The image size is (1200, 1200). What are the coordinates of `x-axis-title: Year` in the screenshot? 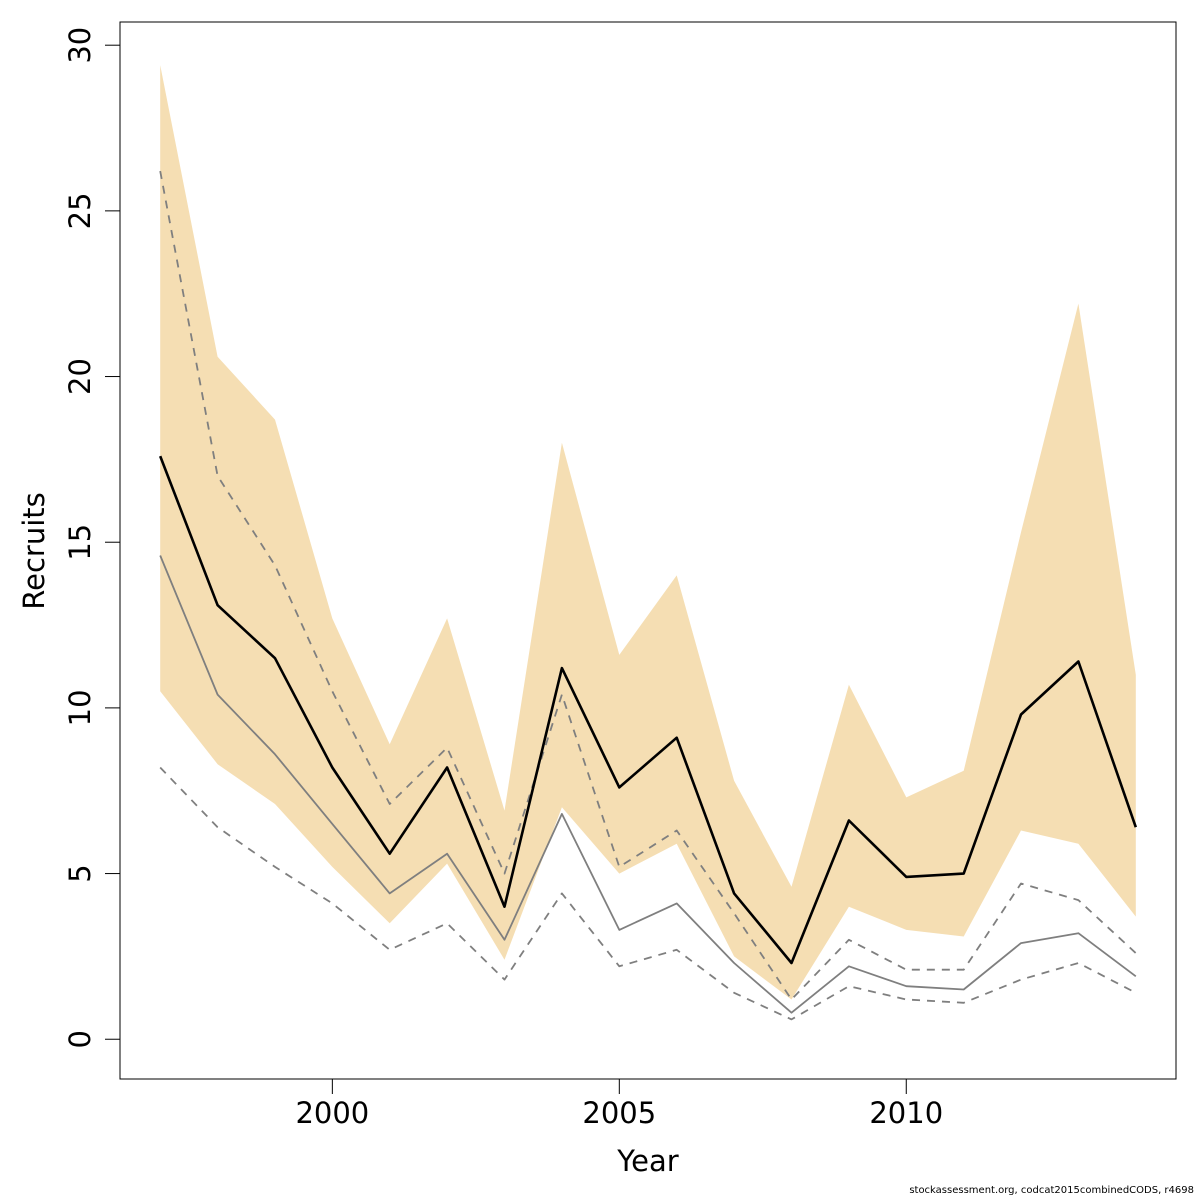 It's located at (647, 1161).